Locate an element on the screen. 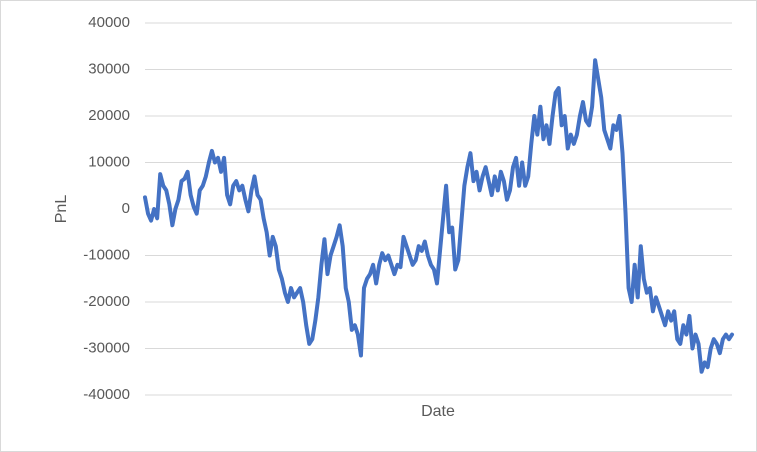 This screenshot has width=757, height=452. y-tick-label: -20000 is located at coordinates (106, 301).